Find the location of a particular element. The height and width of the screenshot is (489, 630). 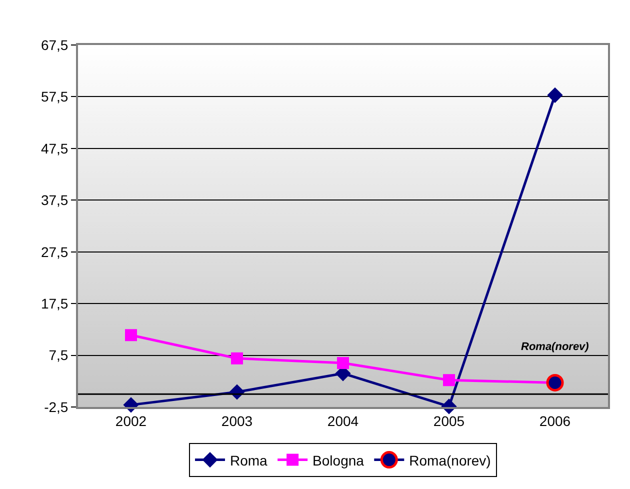

legend-label: Bologna is located at coordinates (338, 460).